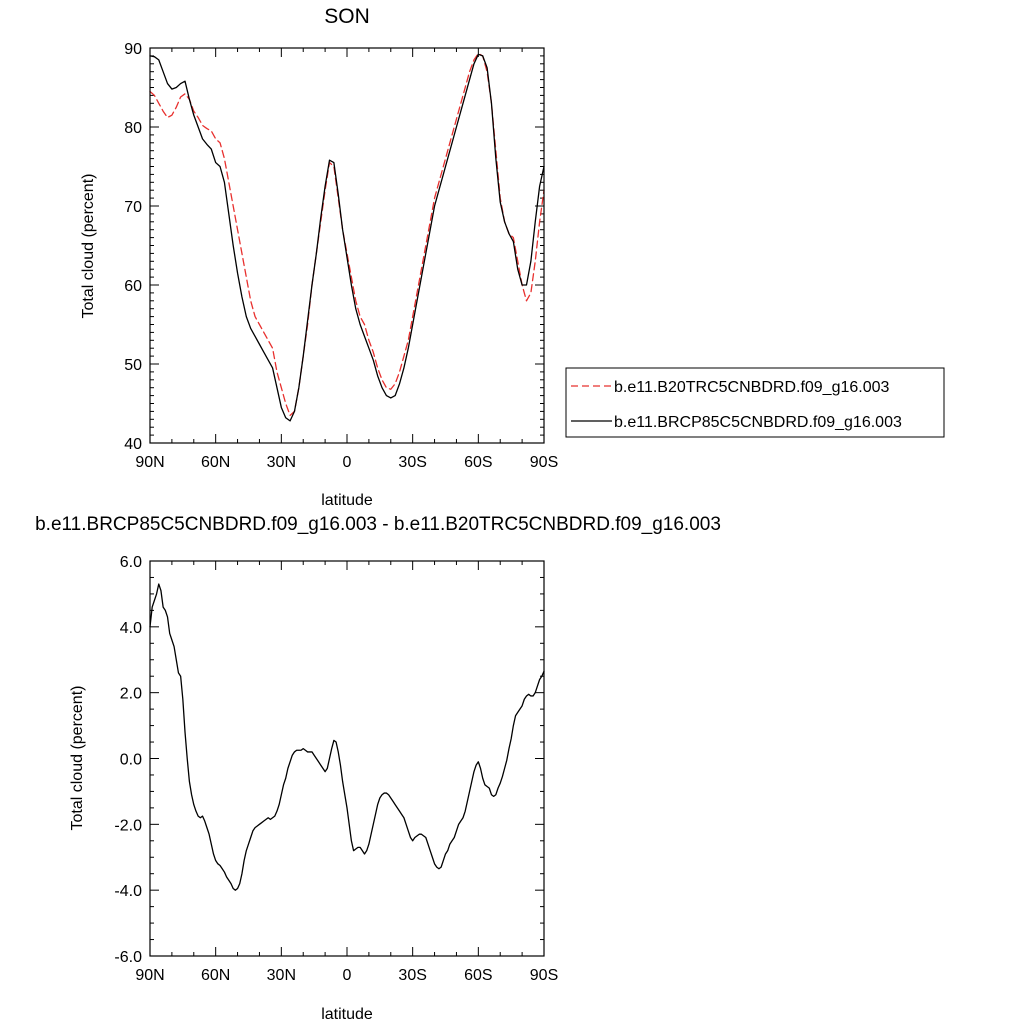 The image size is (1024, 1029). What do you see at coordinates (215, 975) in the screenshot?
I see `bottom-x-tick-label: 60N` at bounding box center [215, 975].